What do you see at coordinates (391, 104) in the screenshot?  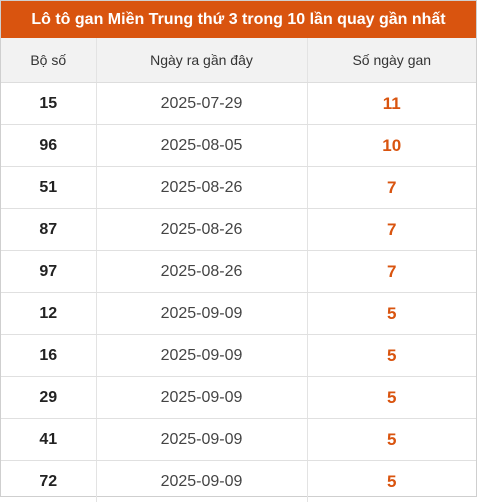 I see `cell-days: 11` at bounding box center [391, 104].